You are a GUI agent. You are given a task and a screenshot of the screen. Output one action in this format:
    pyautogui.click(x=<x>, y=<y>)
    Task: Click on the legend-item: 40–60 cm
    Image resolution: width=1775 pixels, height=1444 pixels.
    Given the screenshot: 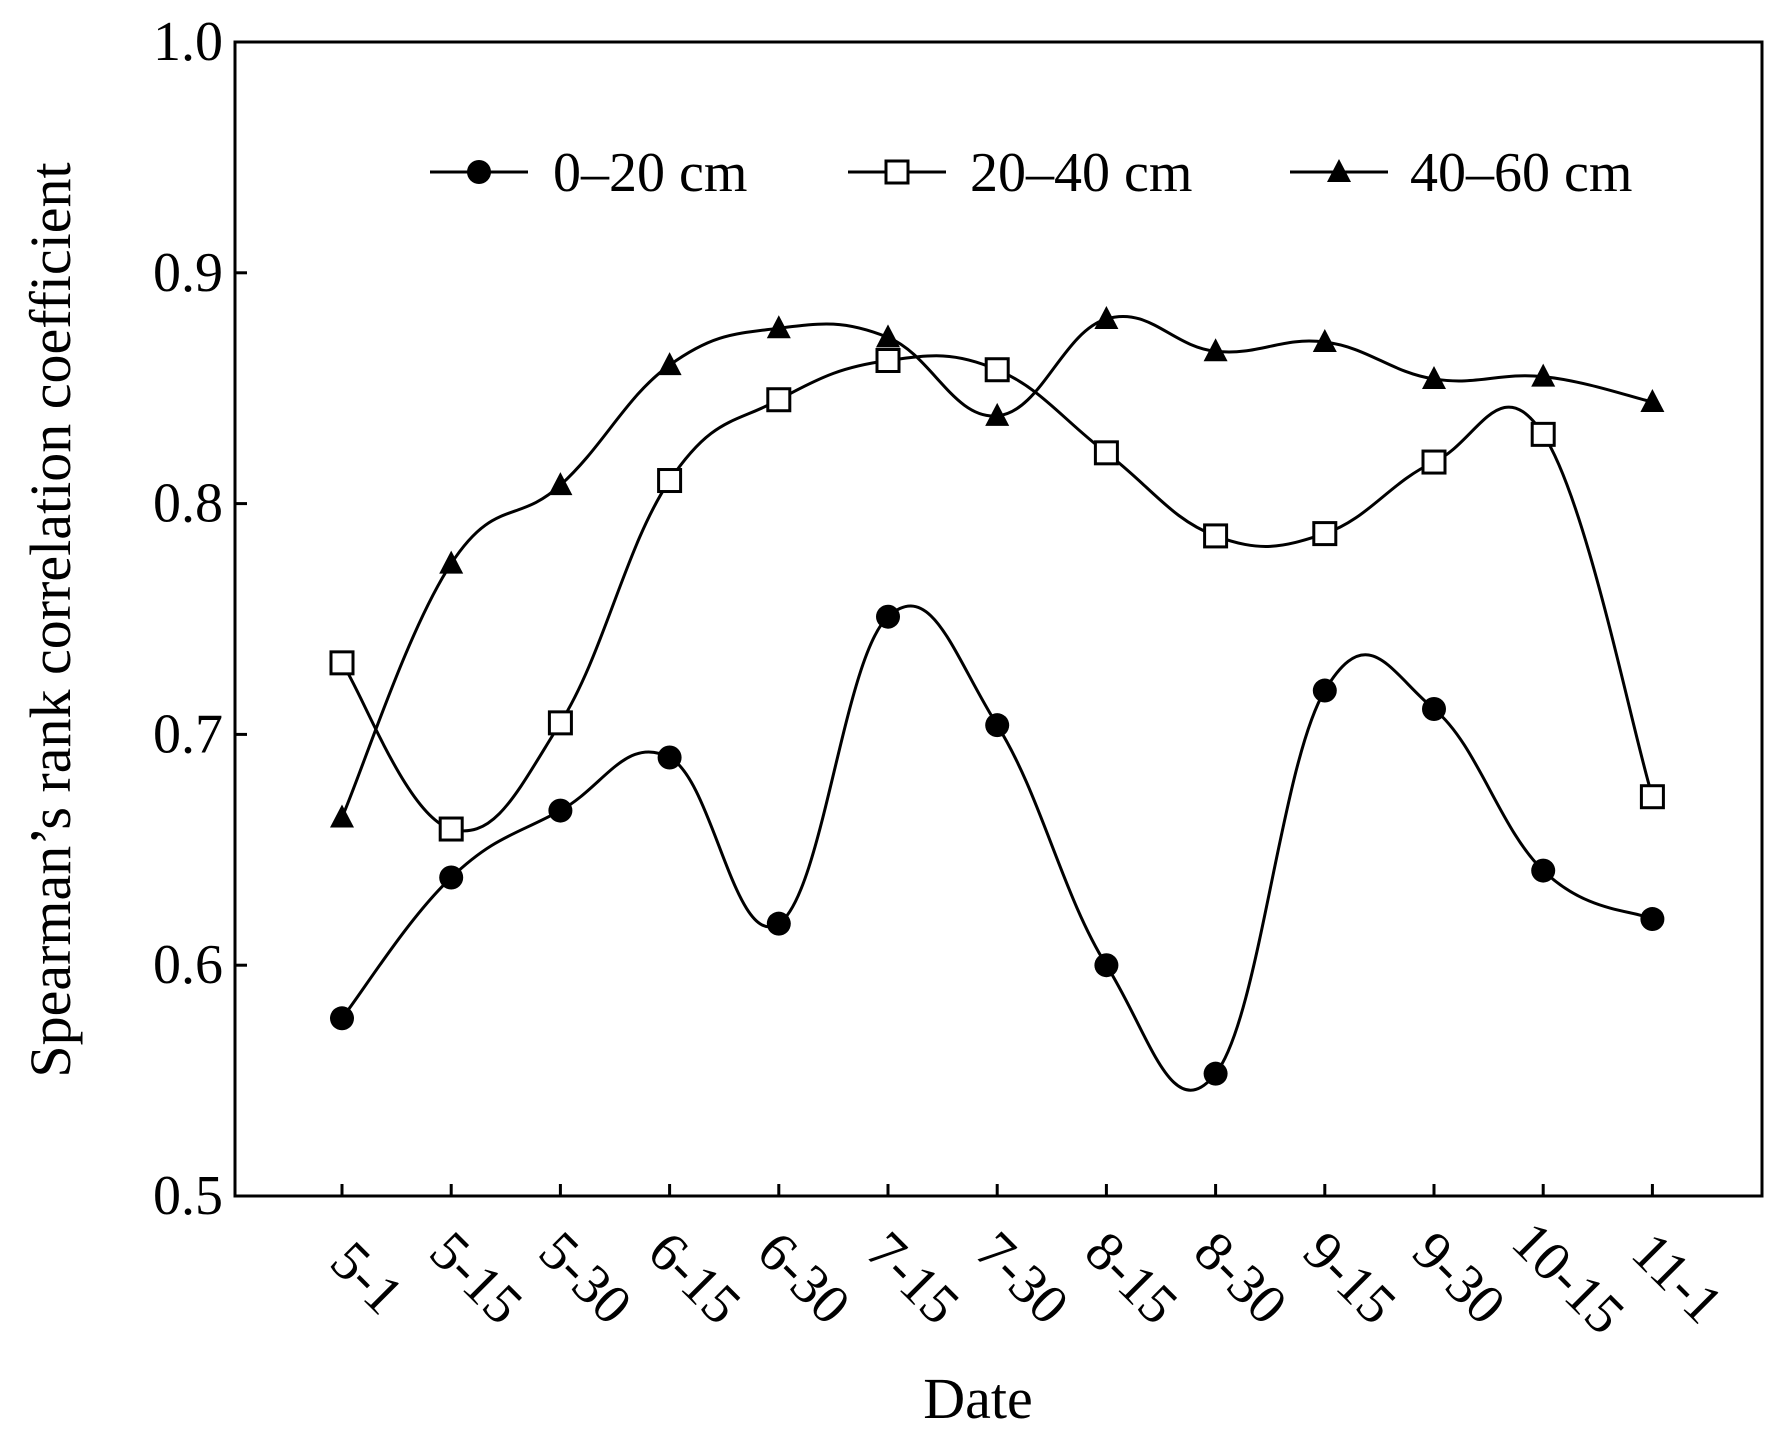 What is the action you would take?
    pyautogui.click(x=1461, y=173)
    